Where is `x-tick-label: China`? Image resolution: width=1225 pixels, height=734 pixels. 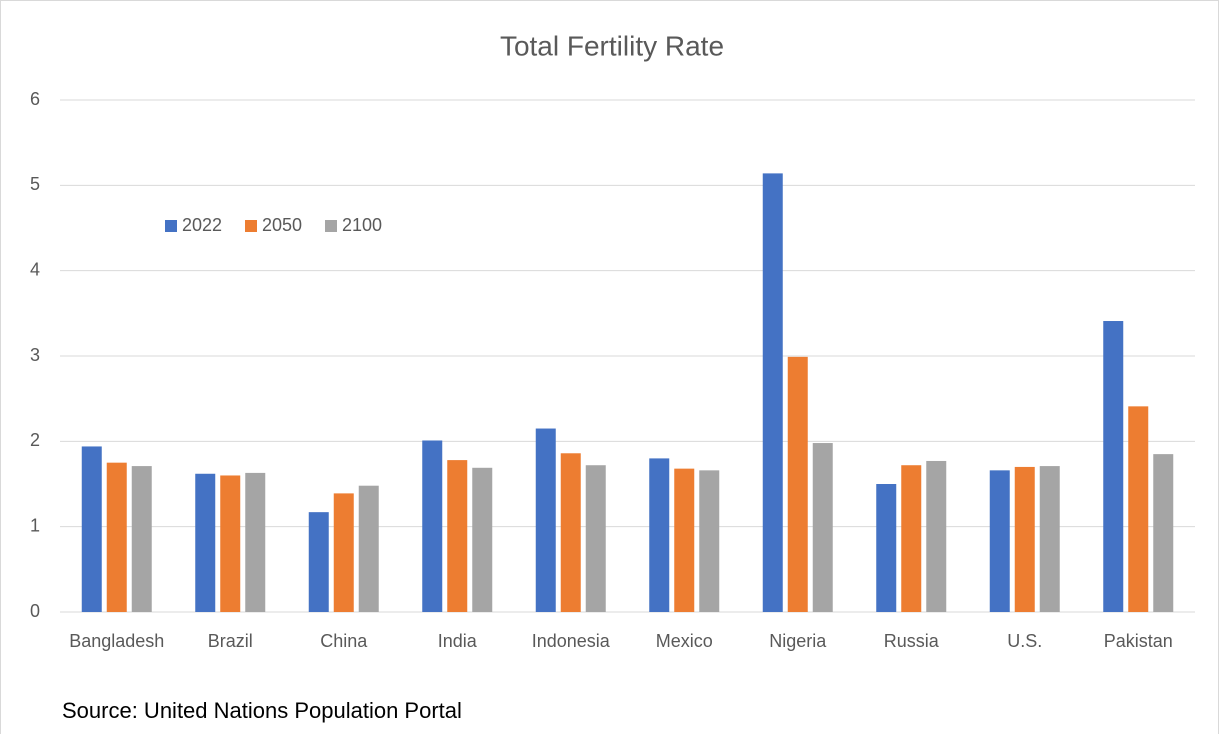 x-tick-label: China is located at coordinates (344, 641).